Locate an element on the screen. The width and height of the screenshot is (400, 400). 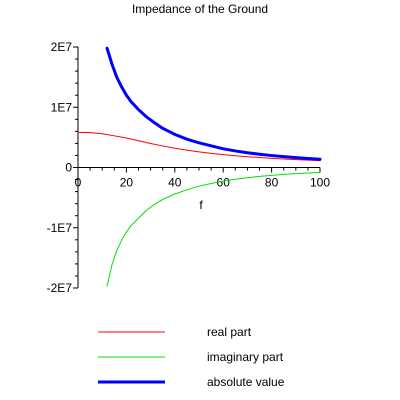
x-tick-label: 20 is located at coordinates (127, 183).